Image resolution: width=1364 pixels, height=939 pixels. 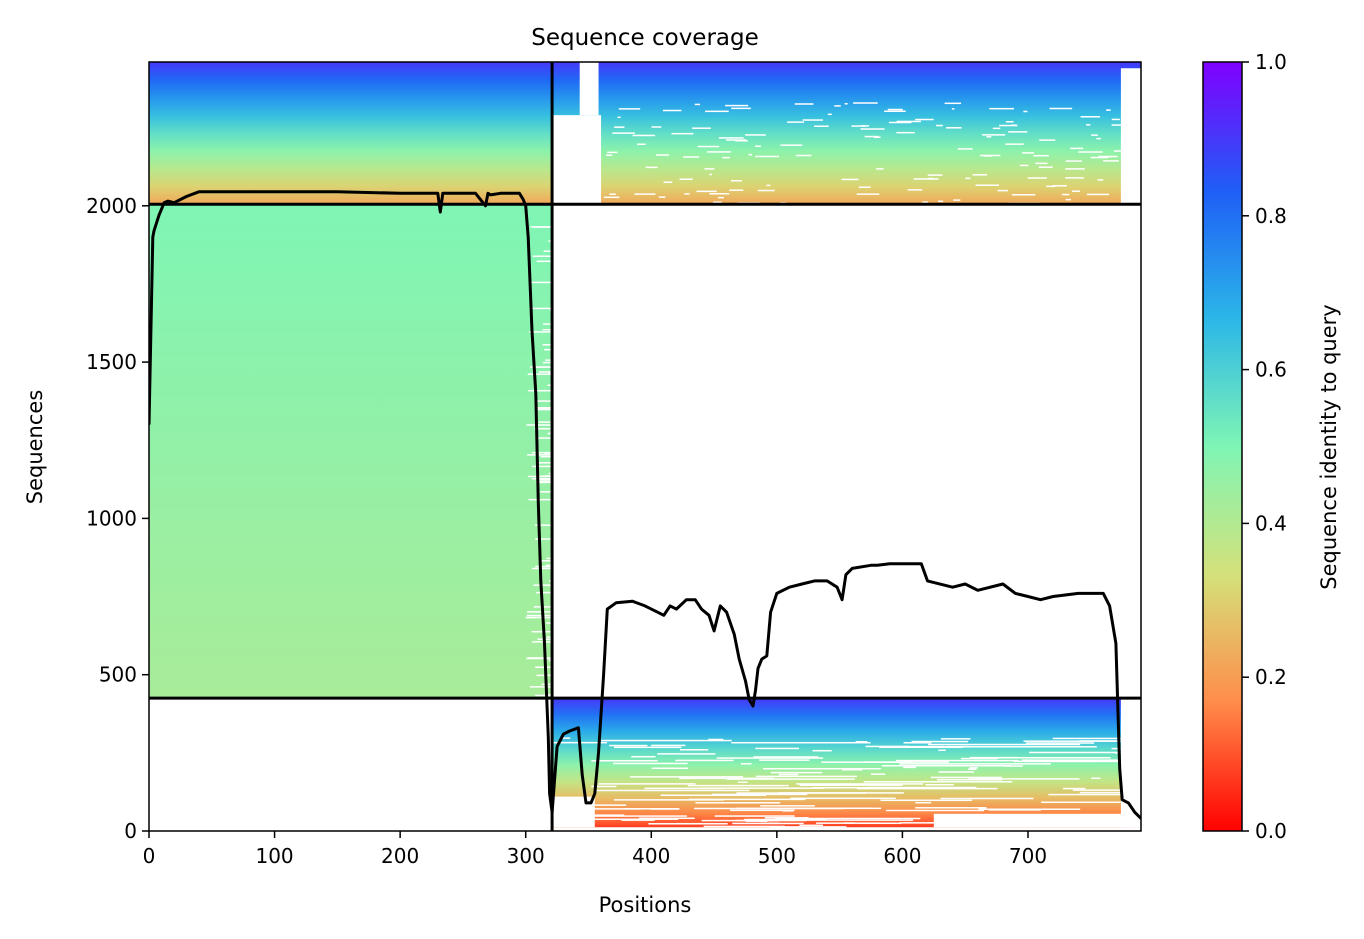 What do you see at coordinates (117, 518) in the screenshot?
I see `y-axis-ticks: 0 500 1000 1500 2000` at bounding box center [117, 518].